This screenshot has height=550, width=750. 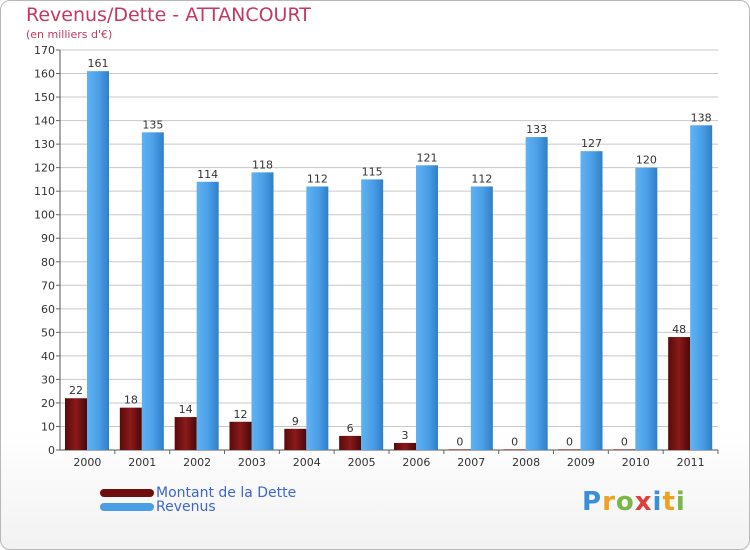 What do you see at coordinates (48, 403) in the screenshot?
I see `y-tick-label: 20` at bounding box center [48, 403].